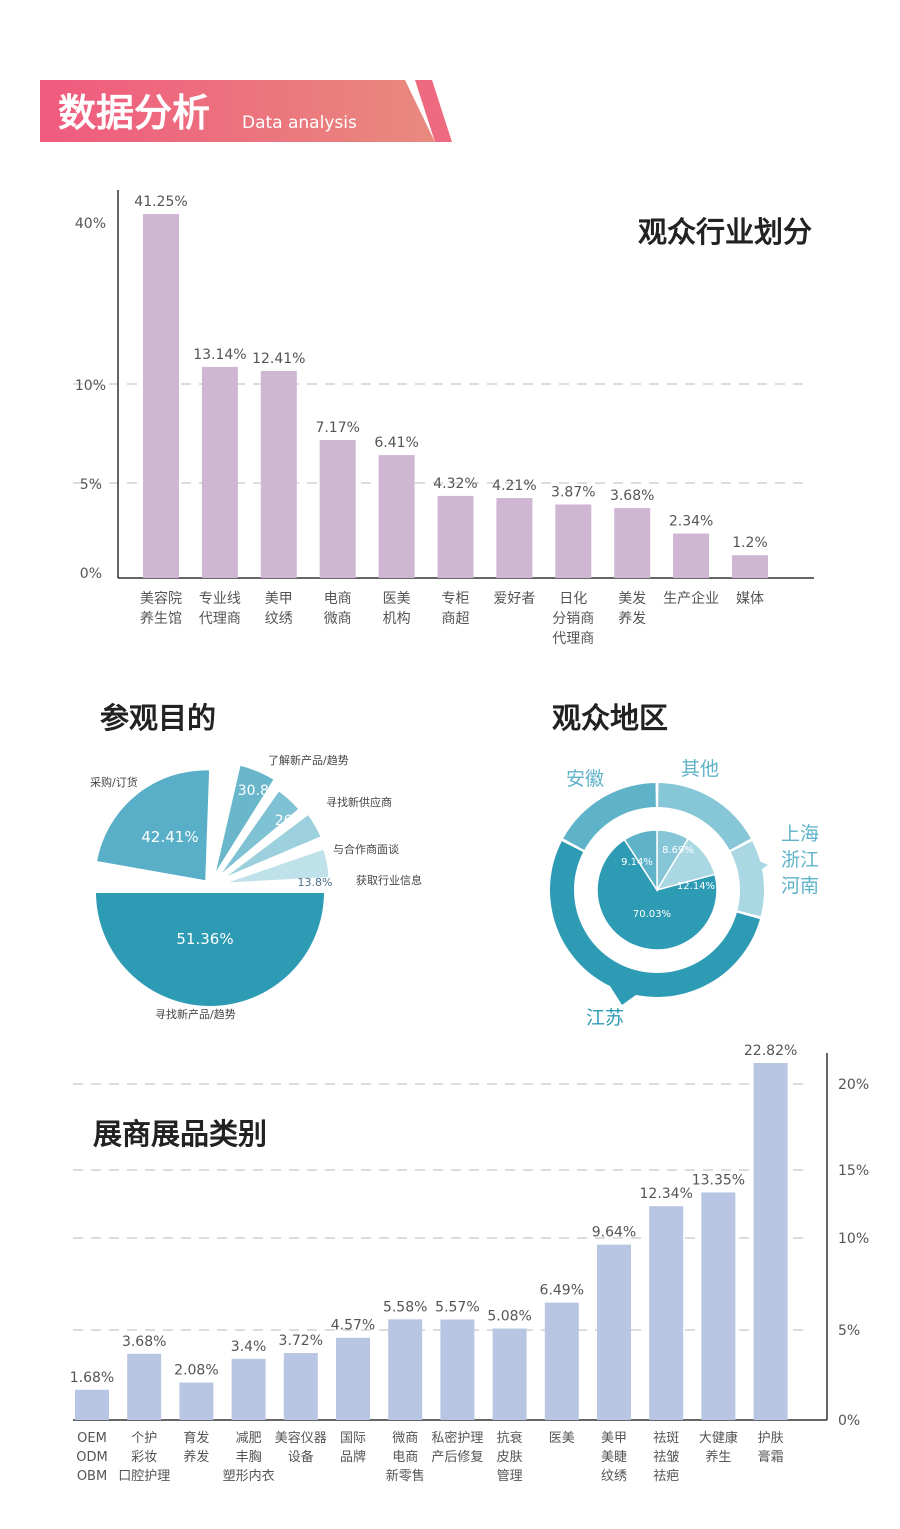 The height and width of the screenshot is (1529, 900). What do you see at coordinates (353, 1457) in the screenshot?
I see `chart4-category-label: 品牌` at bounding box center [353, 1457].